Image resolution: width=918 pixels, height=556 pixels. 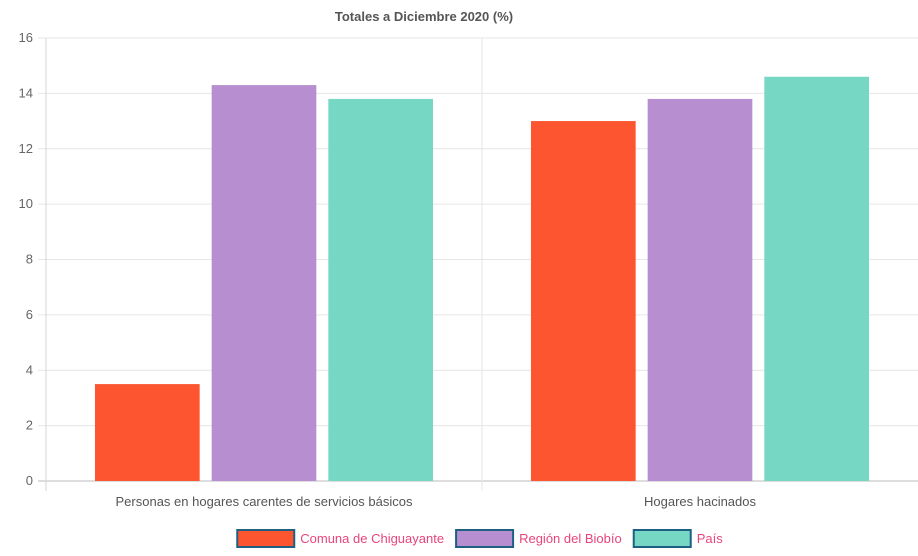 I want to click on y-tick-label: 2, so click(x=29, y=425).